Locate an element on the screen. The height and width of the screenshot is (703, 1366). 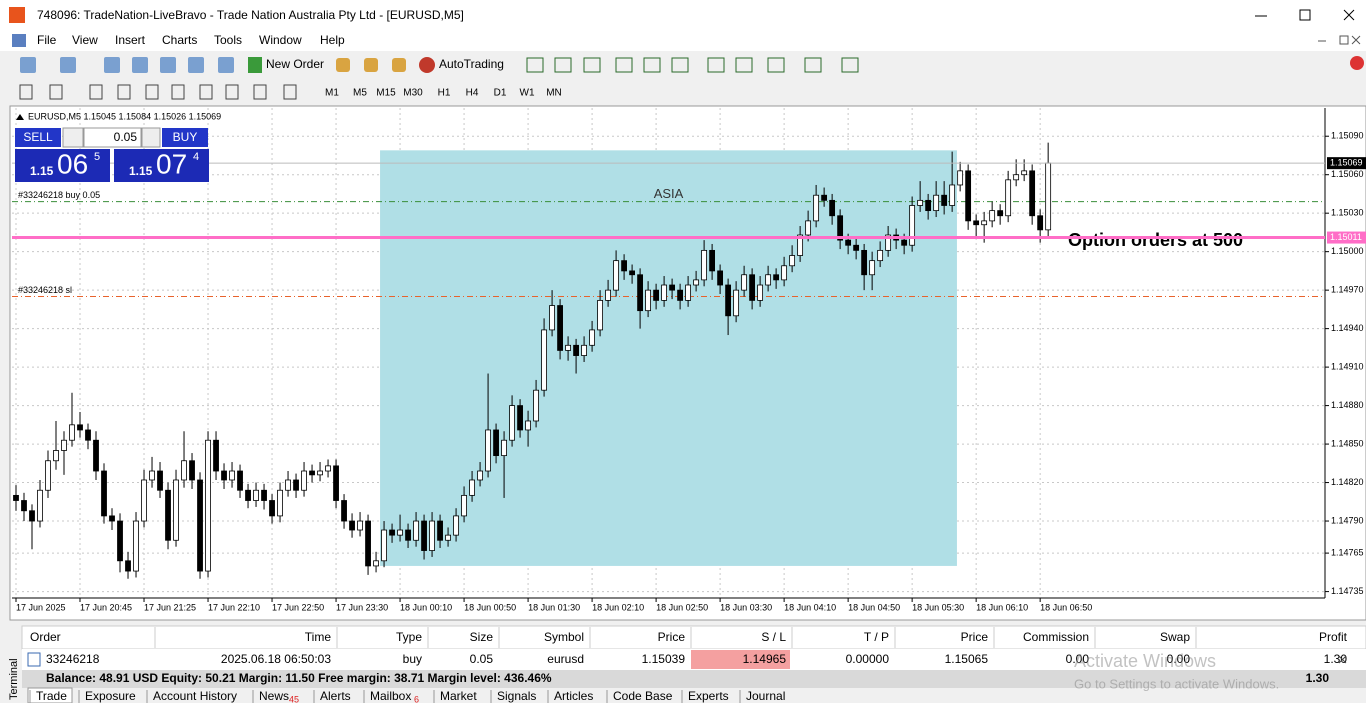
new-order: New Order is located at coordinates (295, 64).